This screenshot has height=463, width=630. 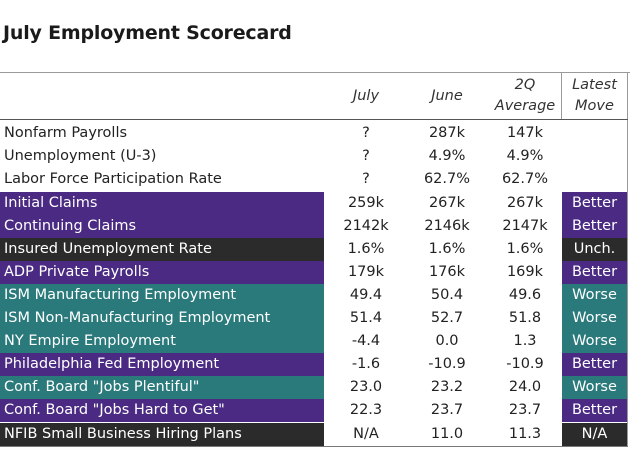 I want to click on header-2q-average: 2Q Average, so click(x=525, y=96).